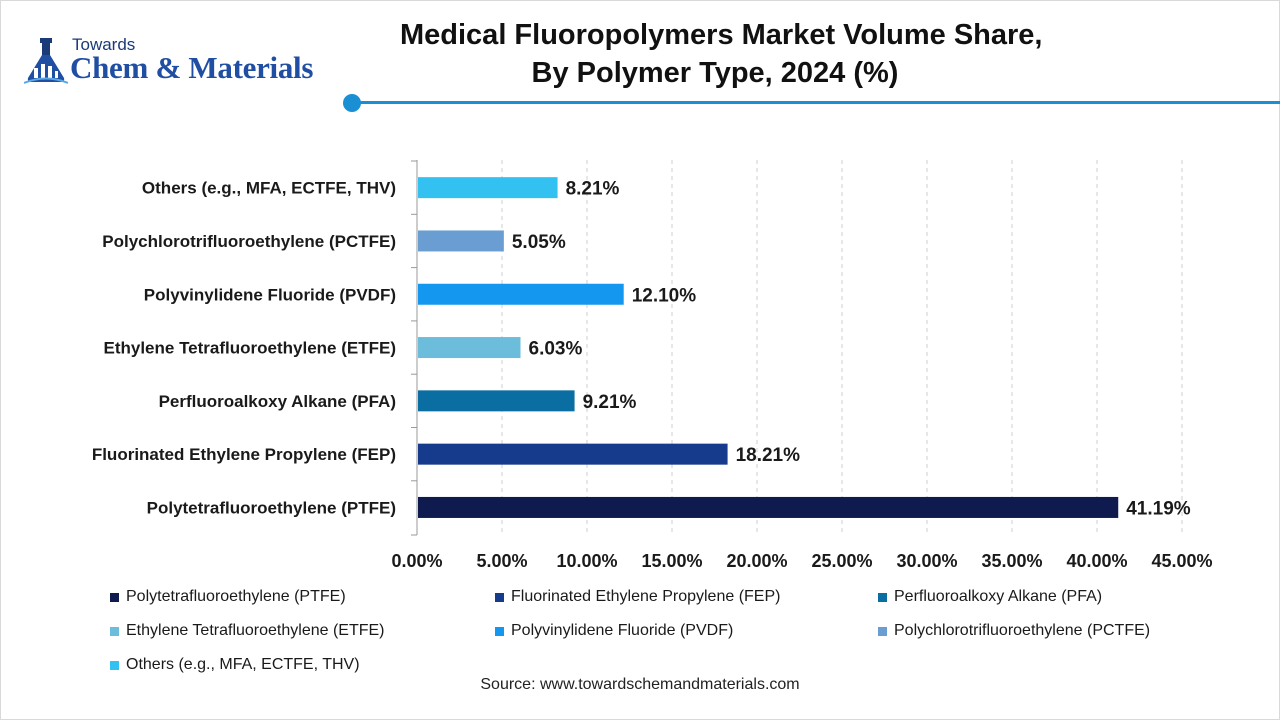 The height and width of the screenshot is (720, 1280). Describe the element at coordinates (1011, 561) in the screenshot. I see `x-tick-label: 35.00%` at that location.